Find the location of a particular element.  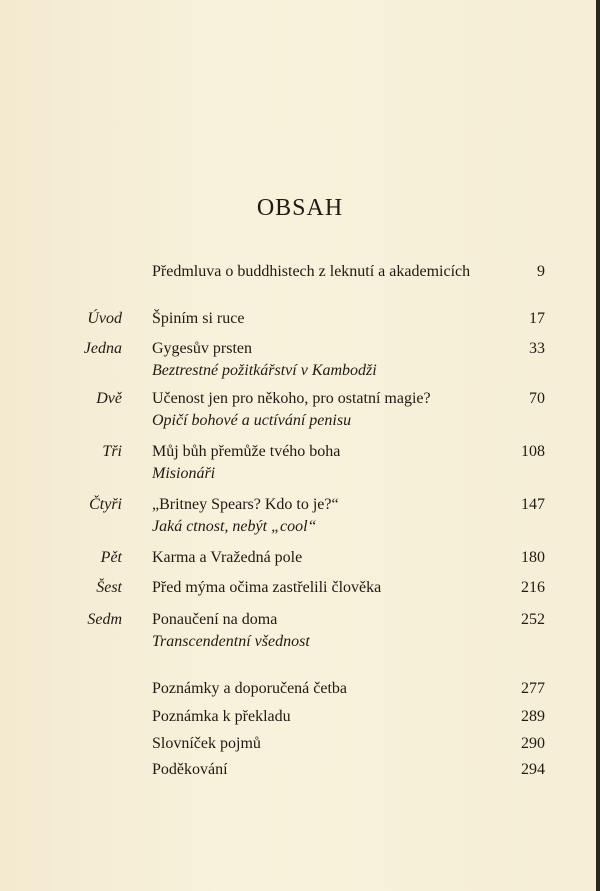

chapter-label: Jedna is located at coordinates (102, 348).